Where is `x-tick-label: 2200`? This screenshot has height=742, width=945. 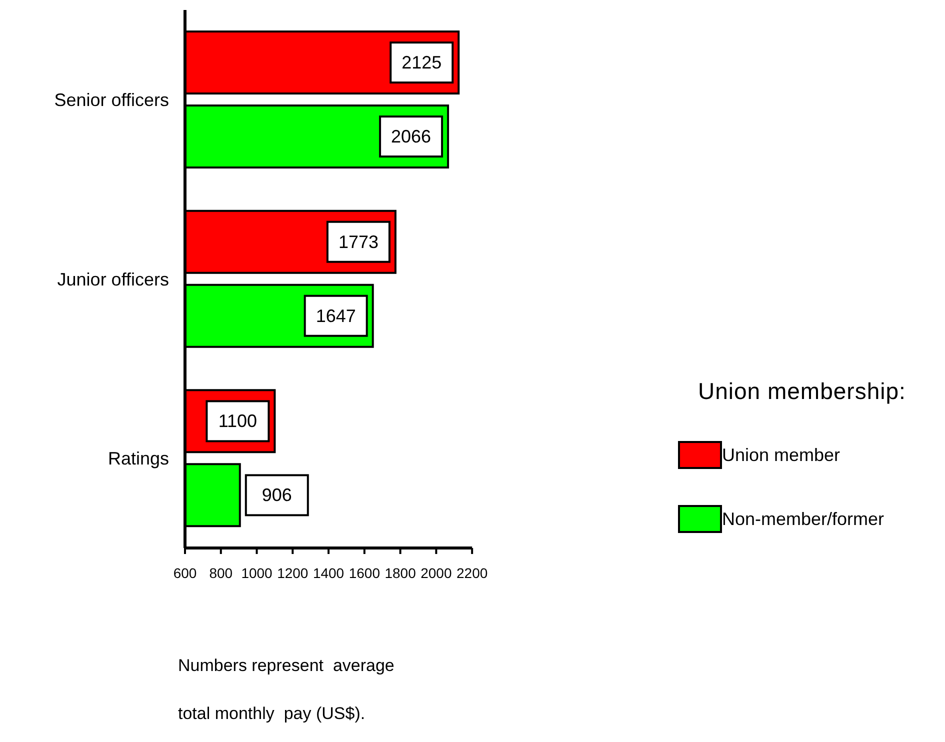 x-tick-label: 2200 is located at coordinates (472, 573).